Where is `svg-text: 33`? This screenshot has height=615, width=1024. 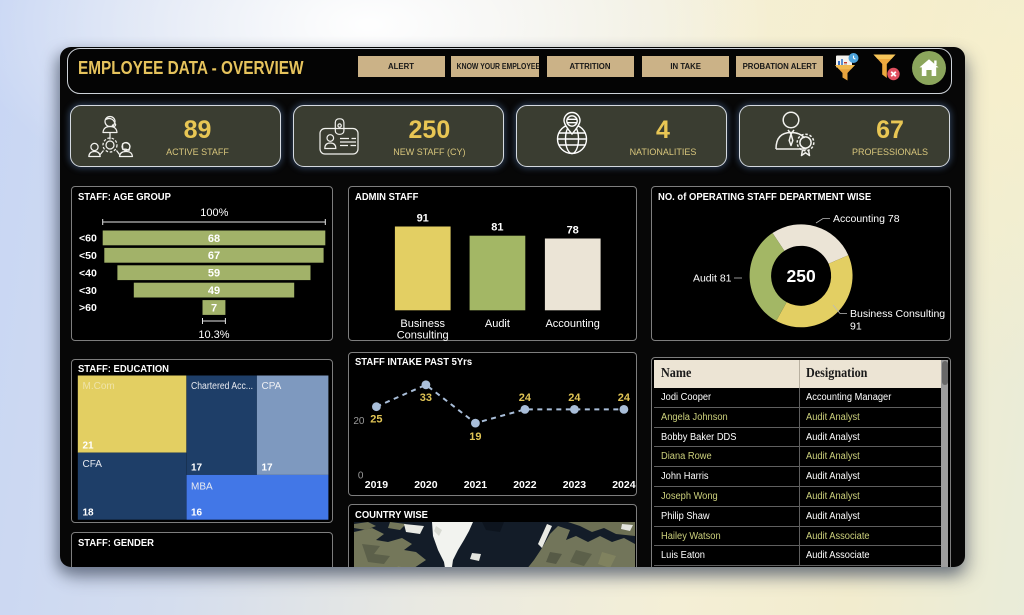 svg-text: 33 is located at coordinates (426, 398).